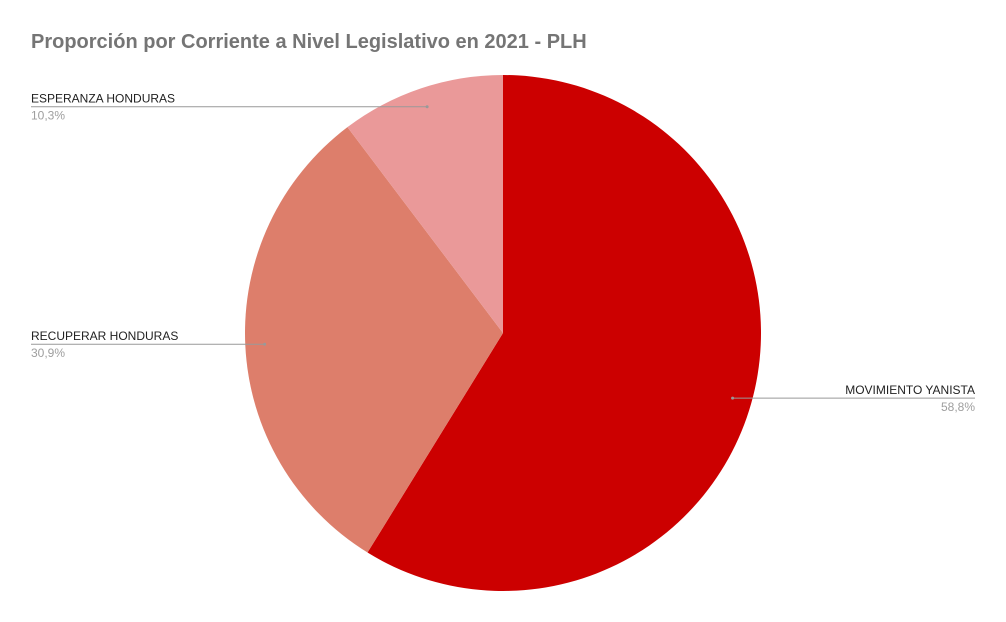 The height and width of the screenshot is (622, 1006). Describe the element at coordinates (48, 116) in the screenshot. I see `slice-value-esperanza-honduras: 10,3%` at that location.